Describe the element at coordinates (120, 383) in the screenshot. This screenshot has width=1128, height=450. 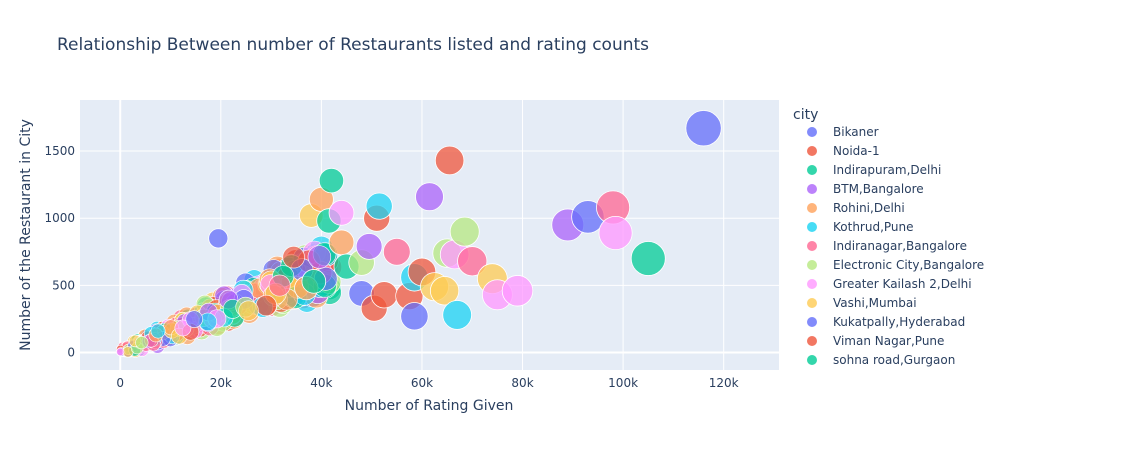
I see `x-tick-label: 0` at that location.